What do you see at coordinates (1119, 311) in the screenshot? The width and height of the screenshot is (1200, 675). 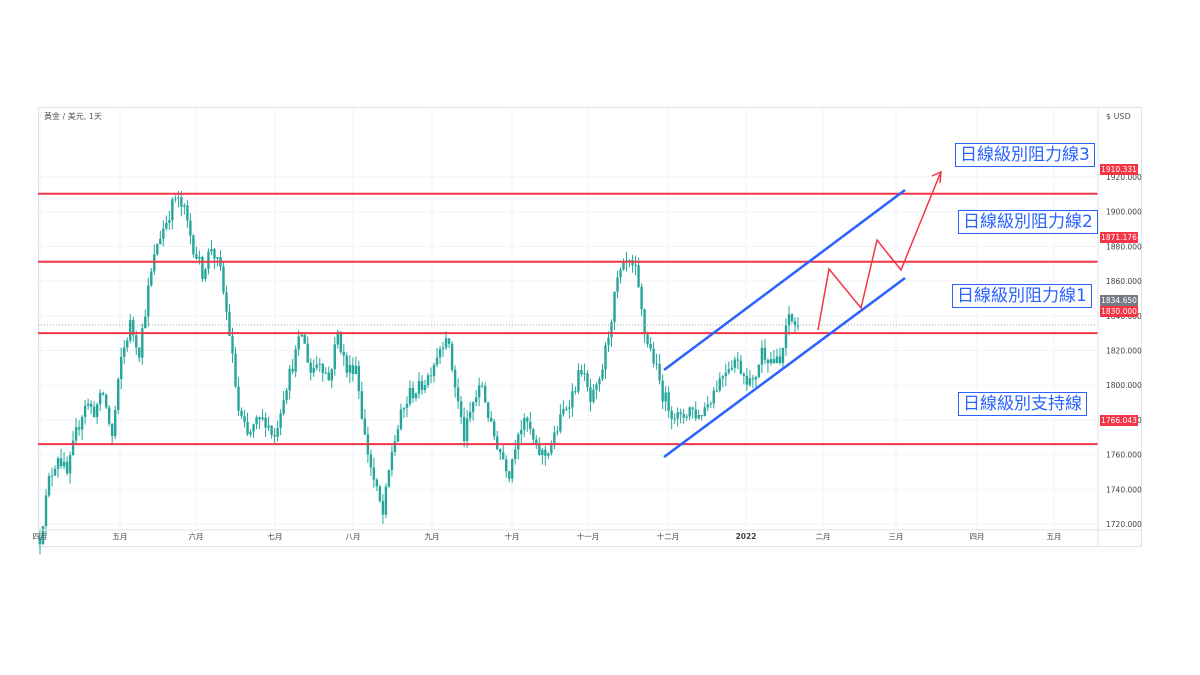 I see `price-tag-resistance-1: 1830.000` at bounding box center [1119, 311].